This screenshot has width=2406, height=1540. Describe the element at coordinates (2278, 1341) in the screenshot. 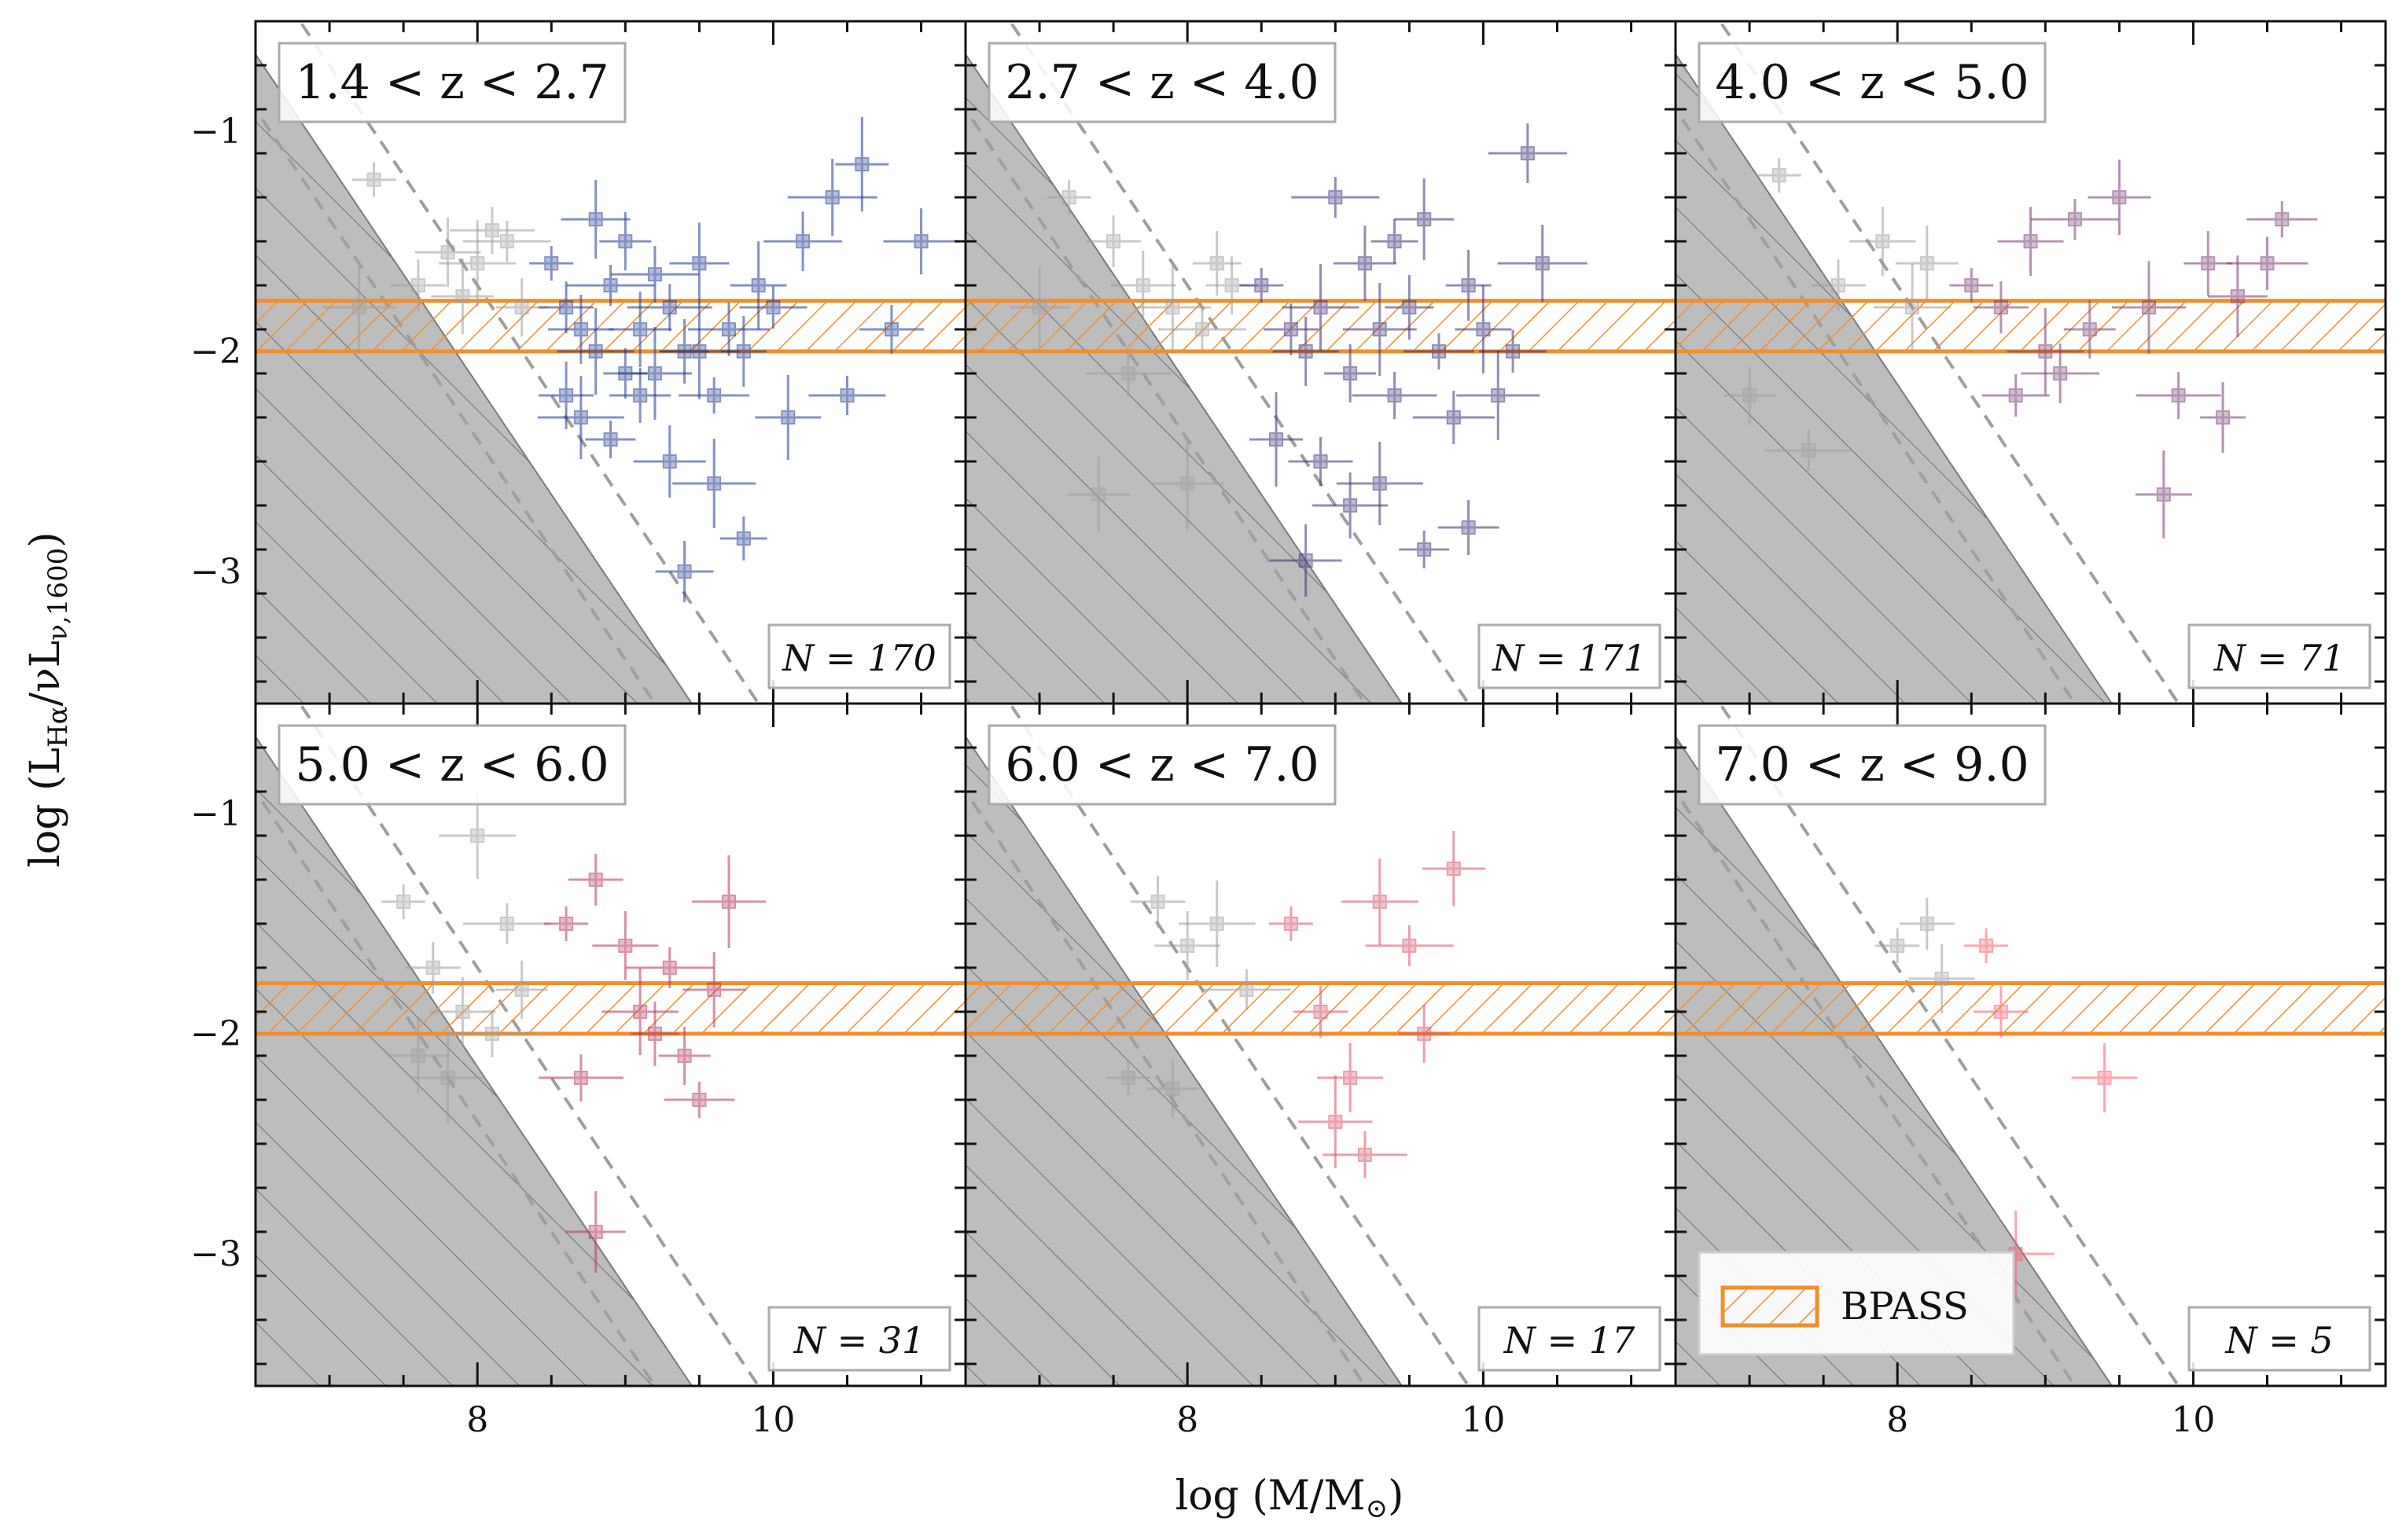

I see `count-label-text: N = 5` at that location.